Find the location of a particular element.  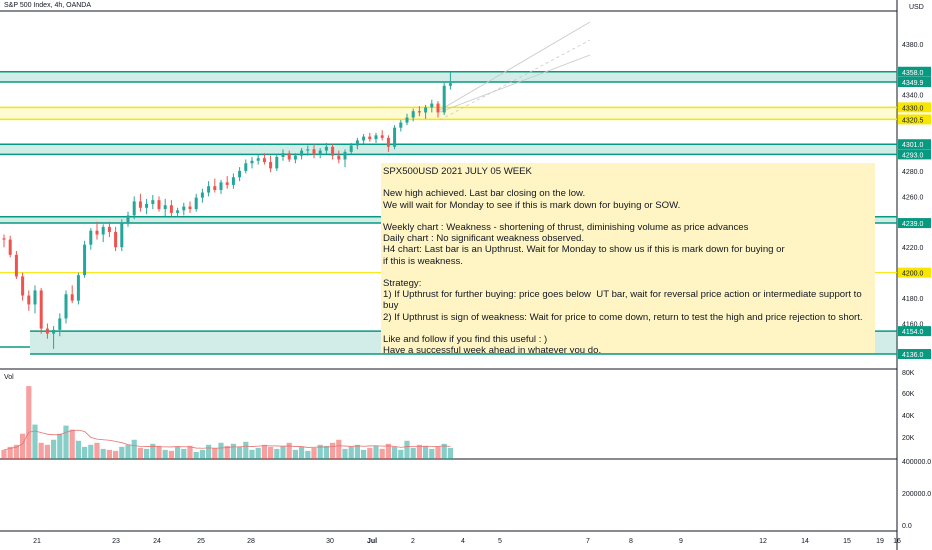

price-tick-label: 4260.0 is located at coordinates (913, 197).